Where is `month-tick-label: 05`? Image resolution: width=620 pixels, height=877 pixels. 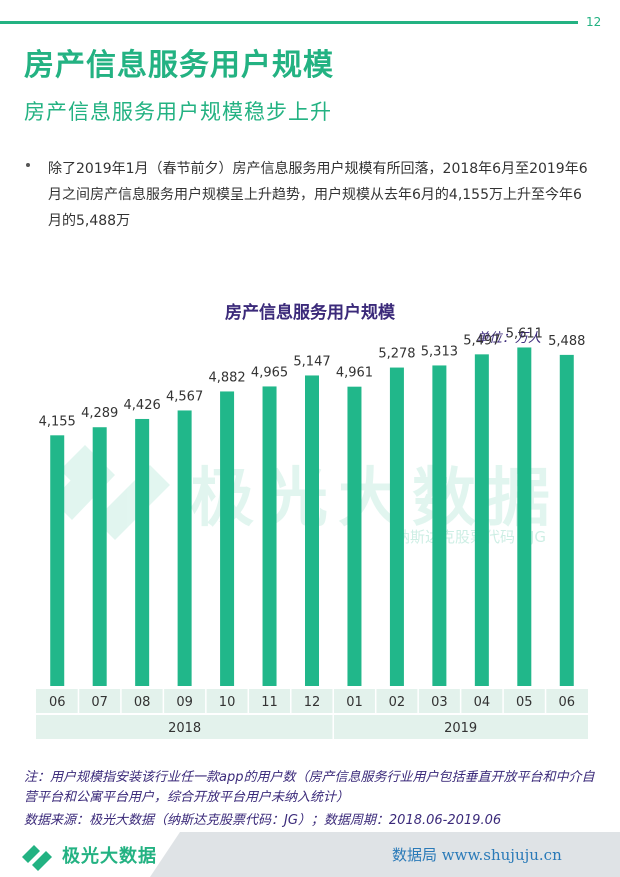 month-tick-label: 05 is located at coordinates (524, 702).